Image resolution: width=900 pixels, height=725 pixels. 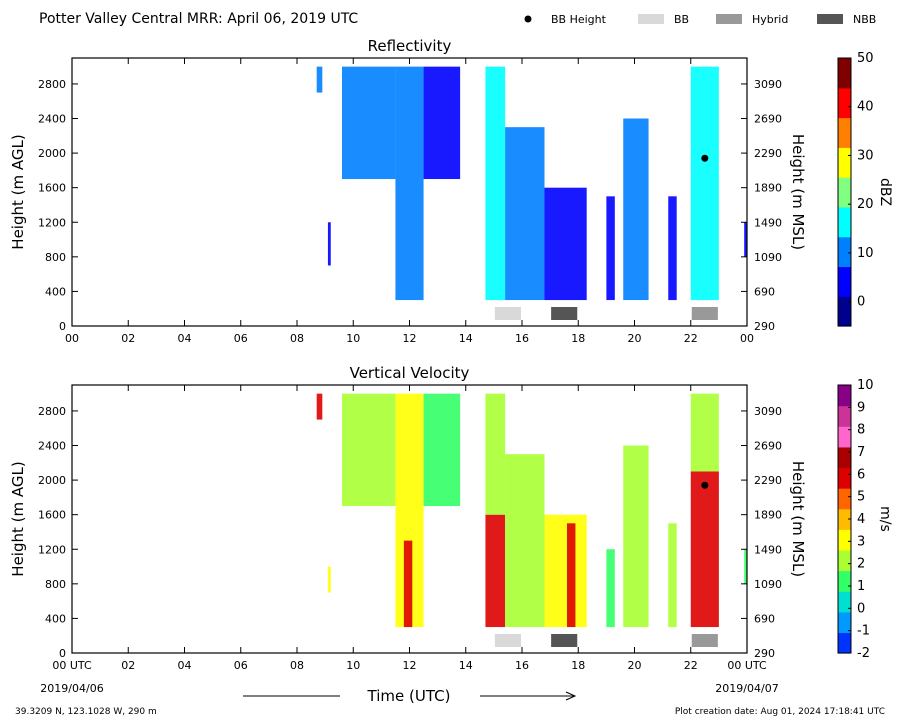 I want to click on legend-bb-height-dot, so click(x=528, y=19).